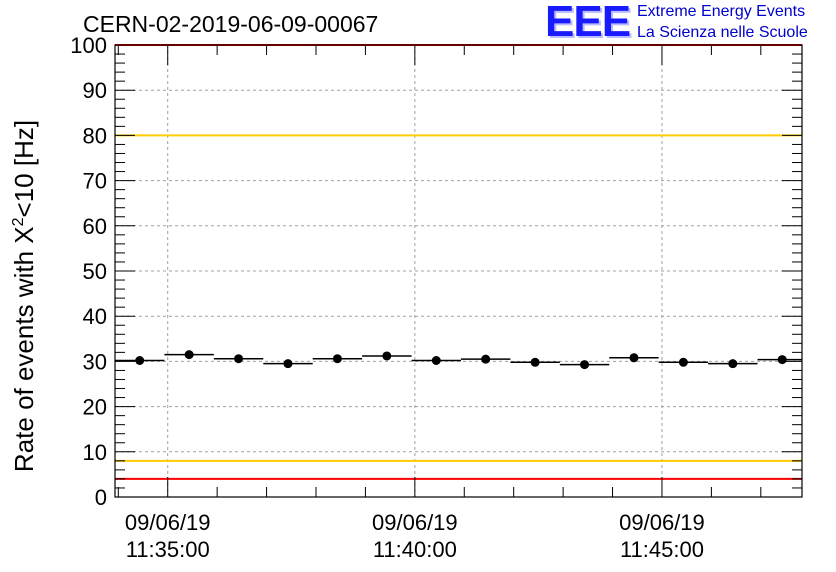 This screenshot has width=836, height=572. What do you see at coordinates (95, 316) in the screenshot?
I see `y-tick-label: 40` at bounding box center [95, 316].